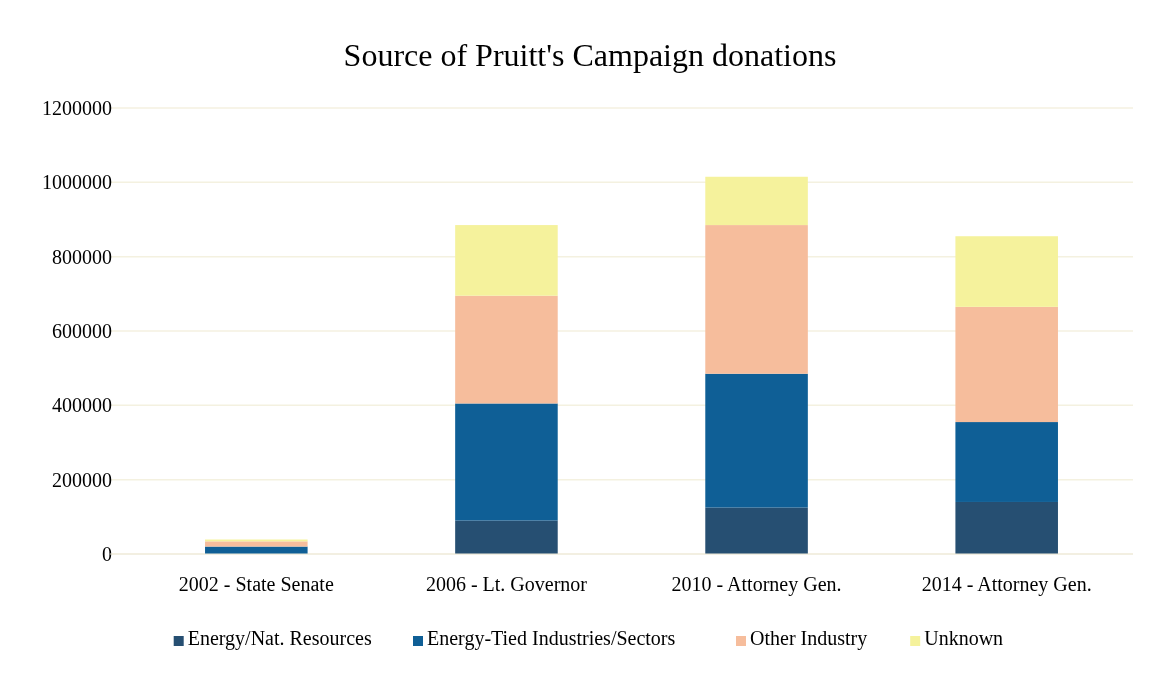 The image size is (1153, 677). I want to click on y-tick-label: 400000, so click(82, 405).